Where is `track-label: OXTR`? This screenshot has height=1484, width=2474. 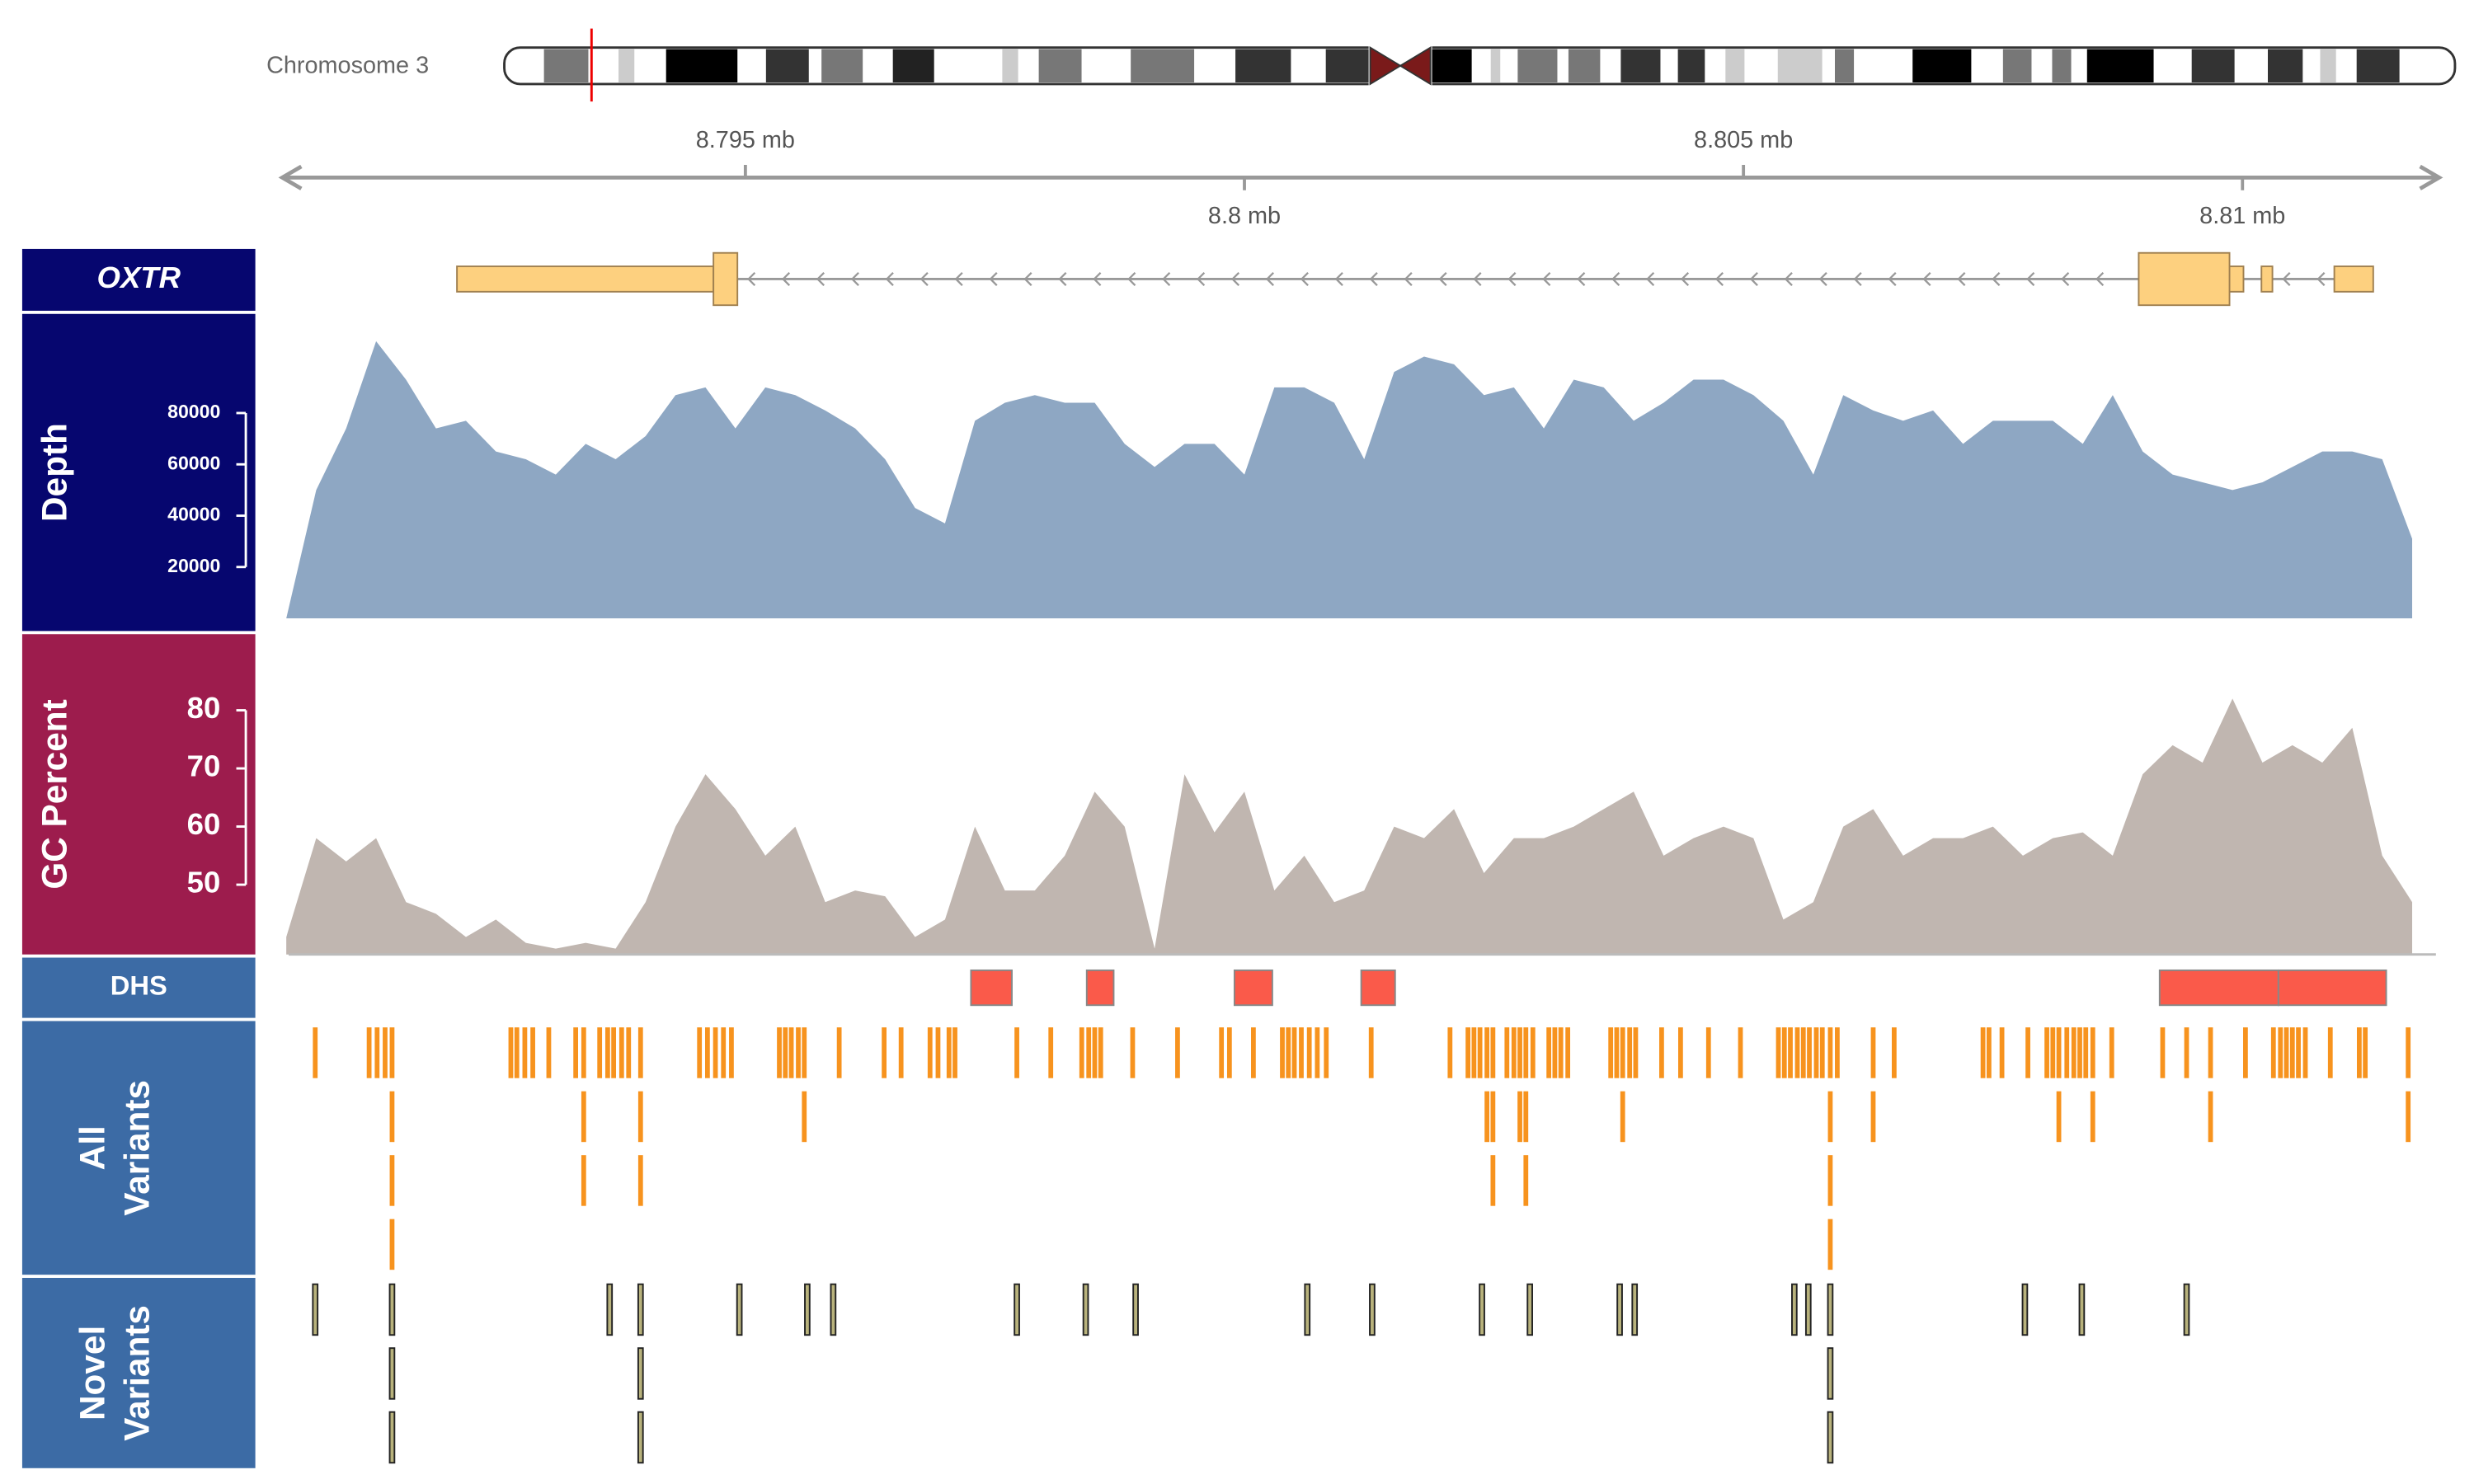 track-label: OXTR is located at coordinates (139, 277).